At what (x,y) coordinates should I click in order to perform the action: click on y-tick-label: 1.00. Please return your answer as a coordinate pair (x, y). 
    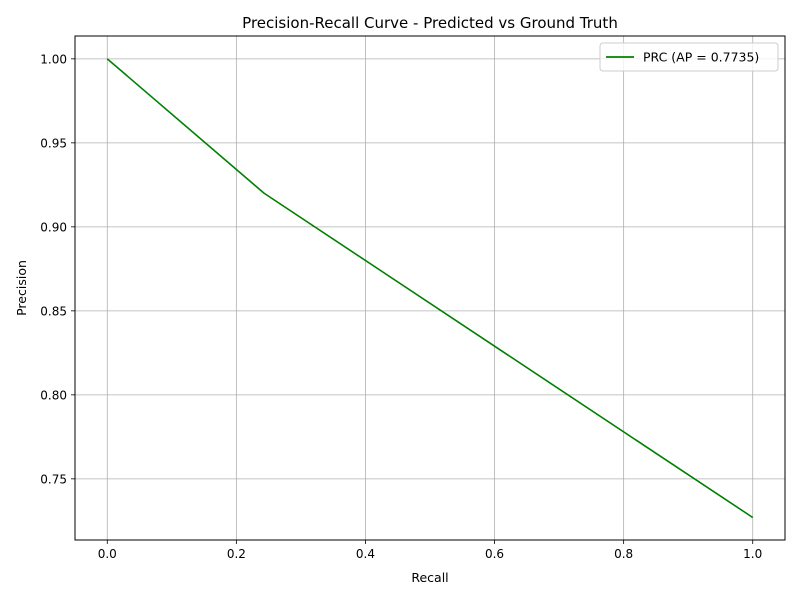
    Looking at the image, I should click on (53, 59).